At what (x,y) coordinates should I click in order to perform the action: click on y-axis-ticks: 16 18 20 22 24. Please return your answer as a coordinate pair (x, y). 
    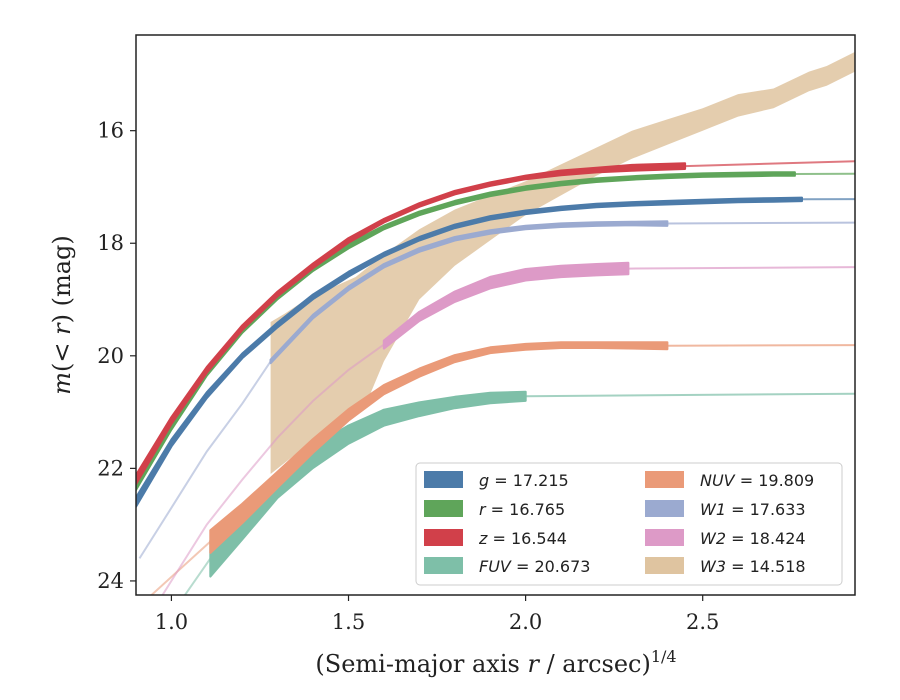
    Looking at the image, I should click on (116, 356).